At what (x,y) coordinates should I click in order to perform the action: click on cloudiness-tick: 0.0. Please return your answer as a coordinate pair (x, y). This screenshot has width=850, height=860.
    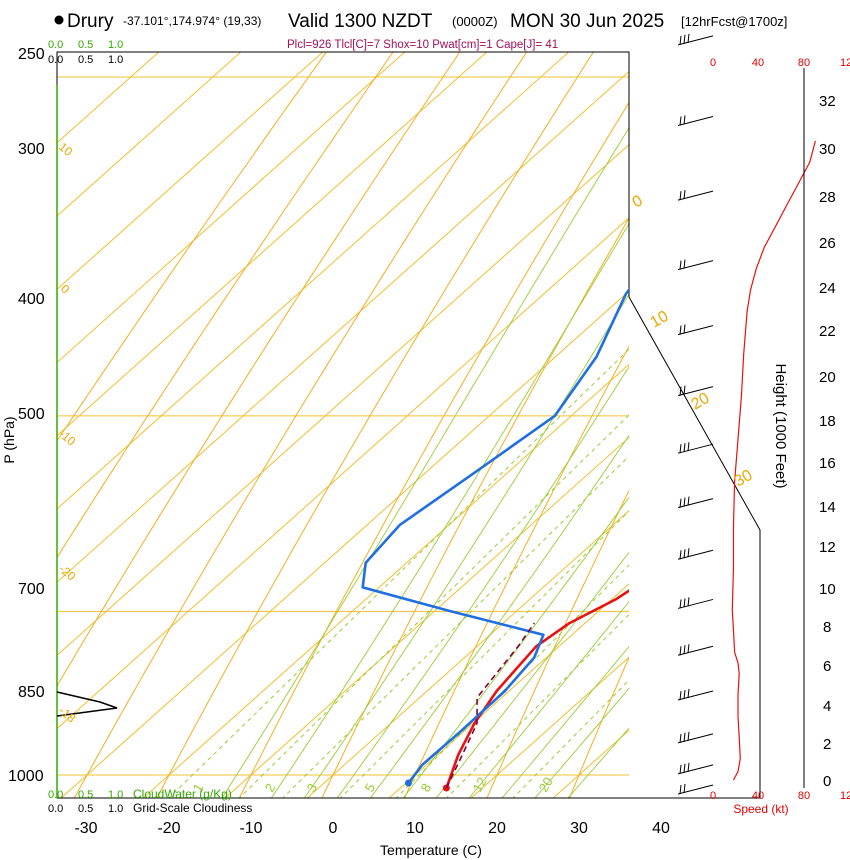
    Looking at the image, I should click on (55, 809).